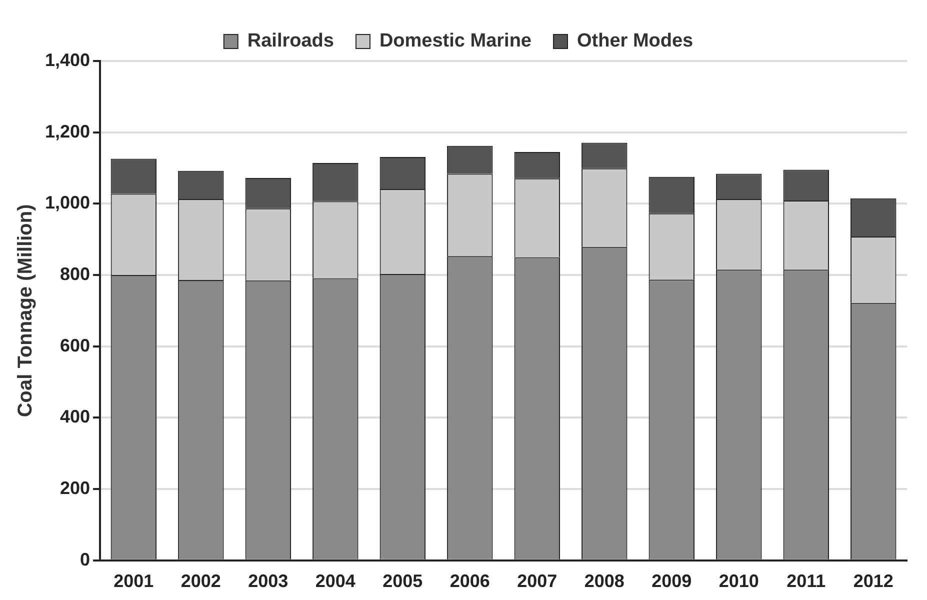  I want to click on x-tick-label: 2001, so click(134, 581).